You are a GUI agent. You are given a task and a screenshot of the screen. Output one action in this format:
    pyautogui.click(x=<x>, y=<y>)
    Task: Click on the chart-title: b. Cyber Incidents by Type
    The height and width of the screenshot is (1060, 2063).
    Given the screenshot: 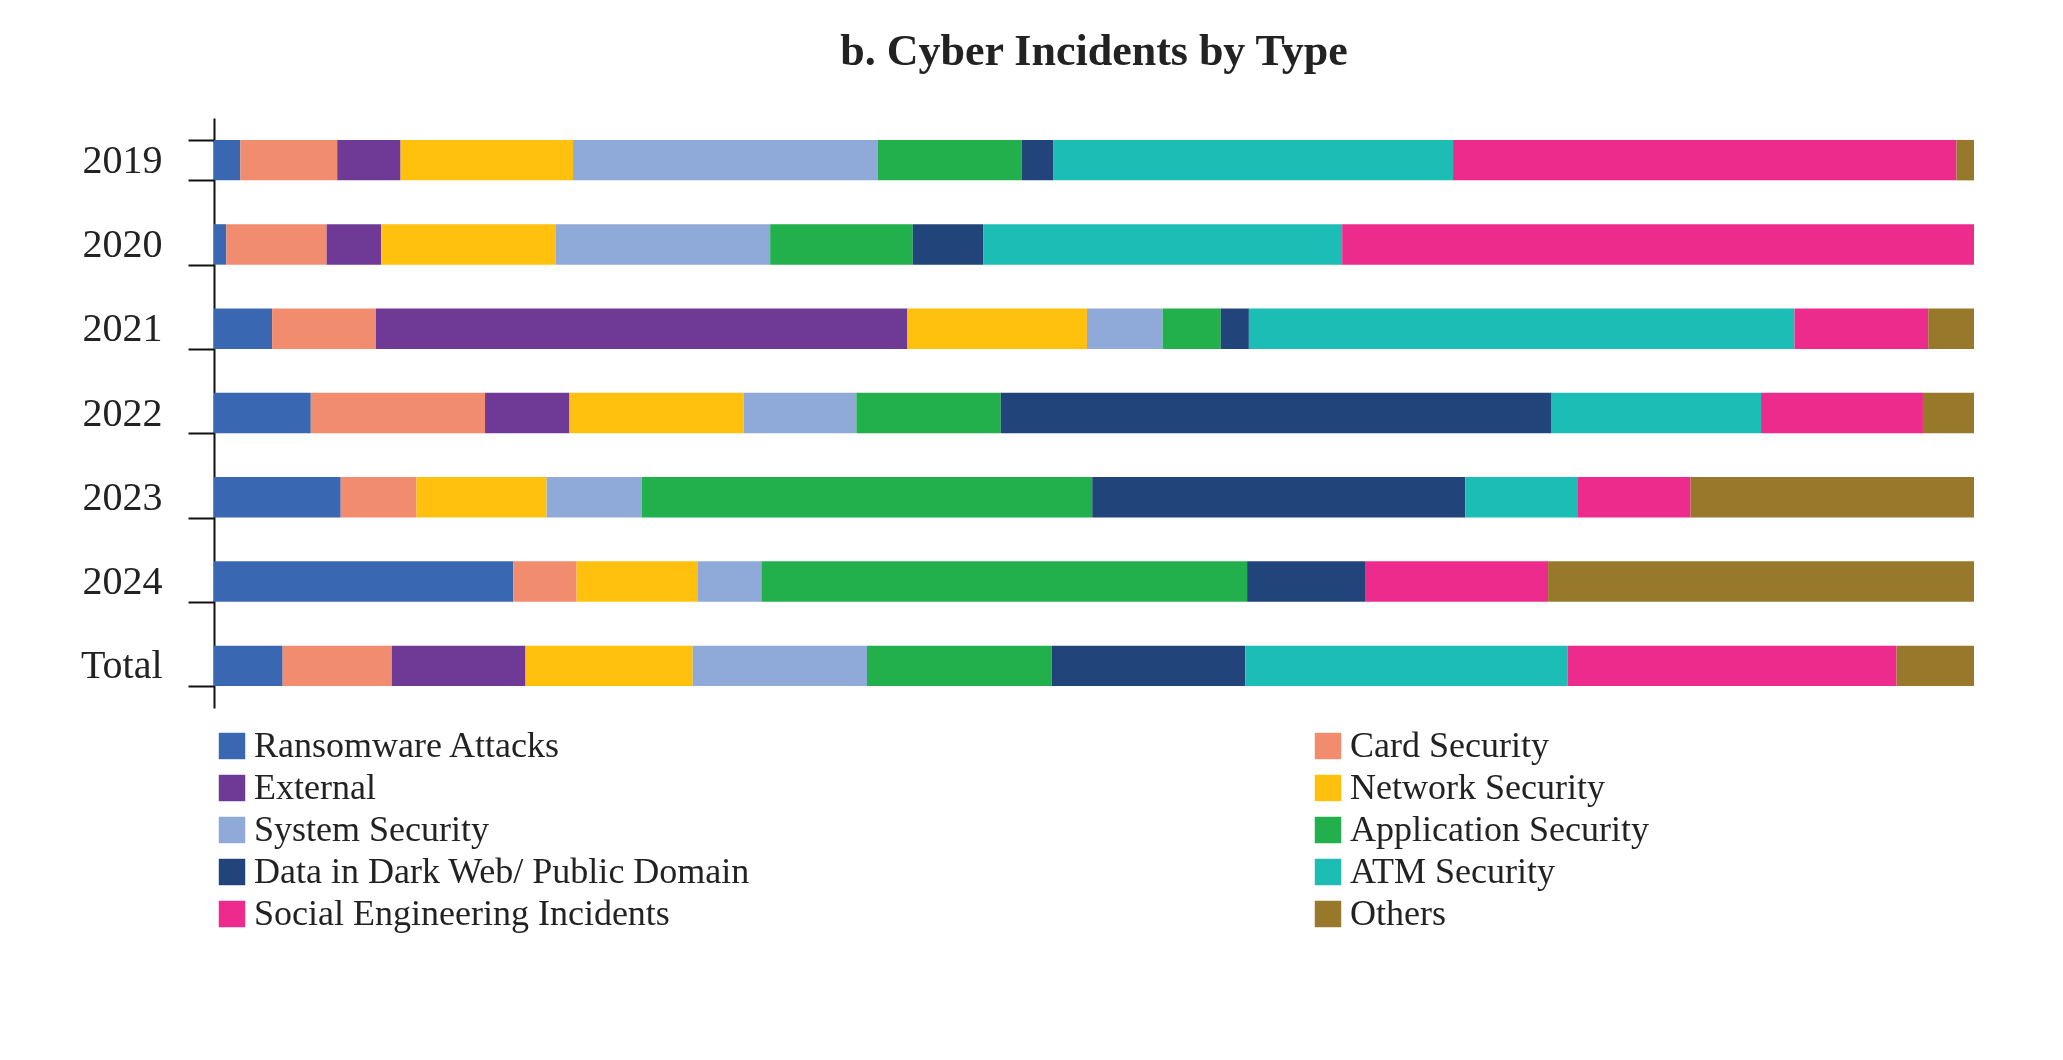 What is the action you would take?
    pyautogui.click(x=1094, y=50)
    